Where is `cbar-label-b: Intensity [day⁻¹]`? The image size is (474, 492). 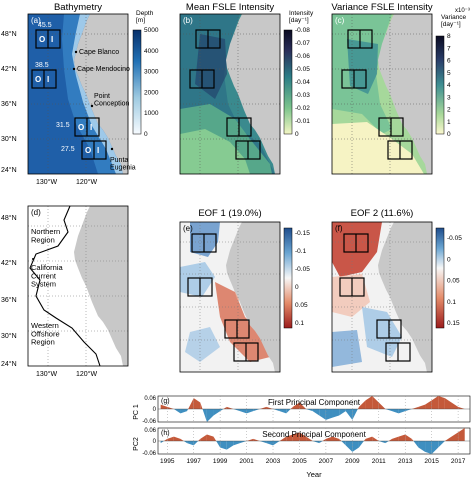 cbar-label-b: Intensity [day⁻¹] is located at coordinates (301, 17).